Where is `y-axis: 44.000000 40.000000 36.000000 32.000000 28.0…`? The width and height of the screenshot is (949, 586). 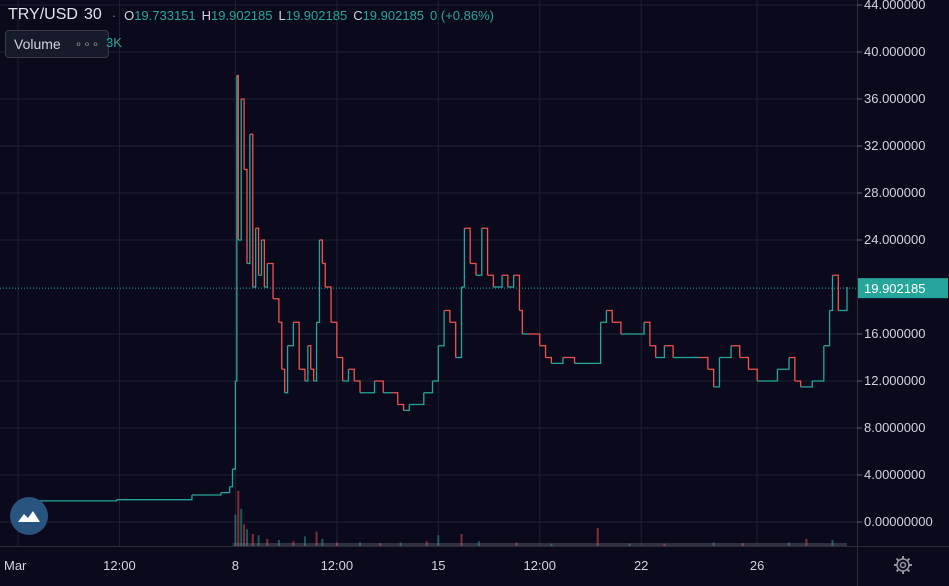 y-axis: 44.000000 40.000000 36.000000 32.000000 28.0… is located at coordinates (902, 264).